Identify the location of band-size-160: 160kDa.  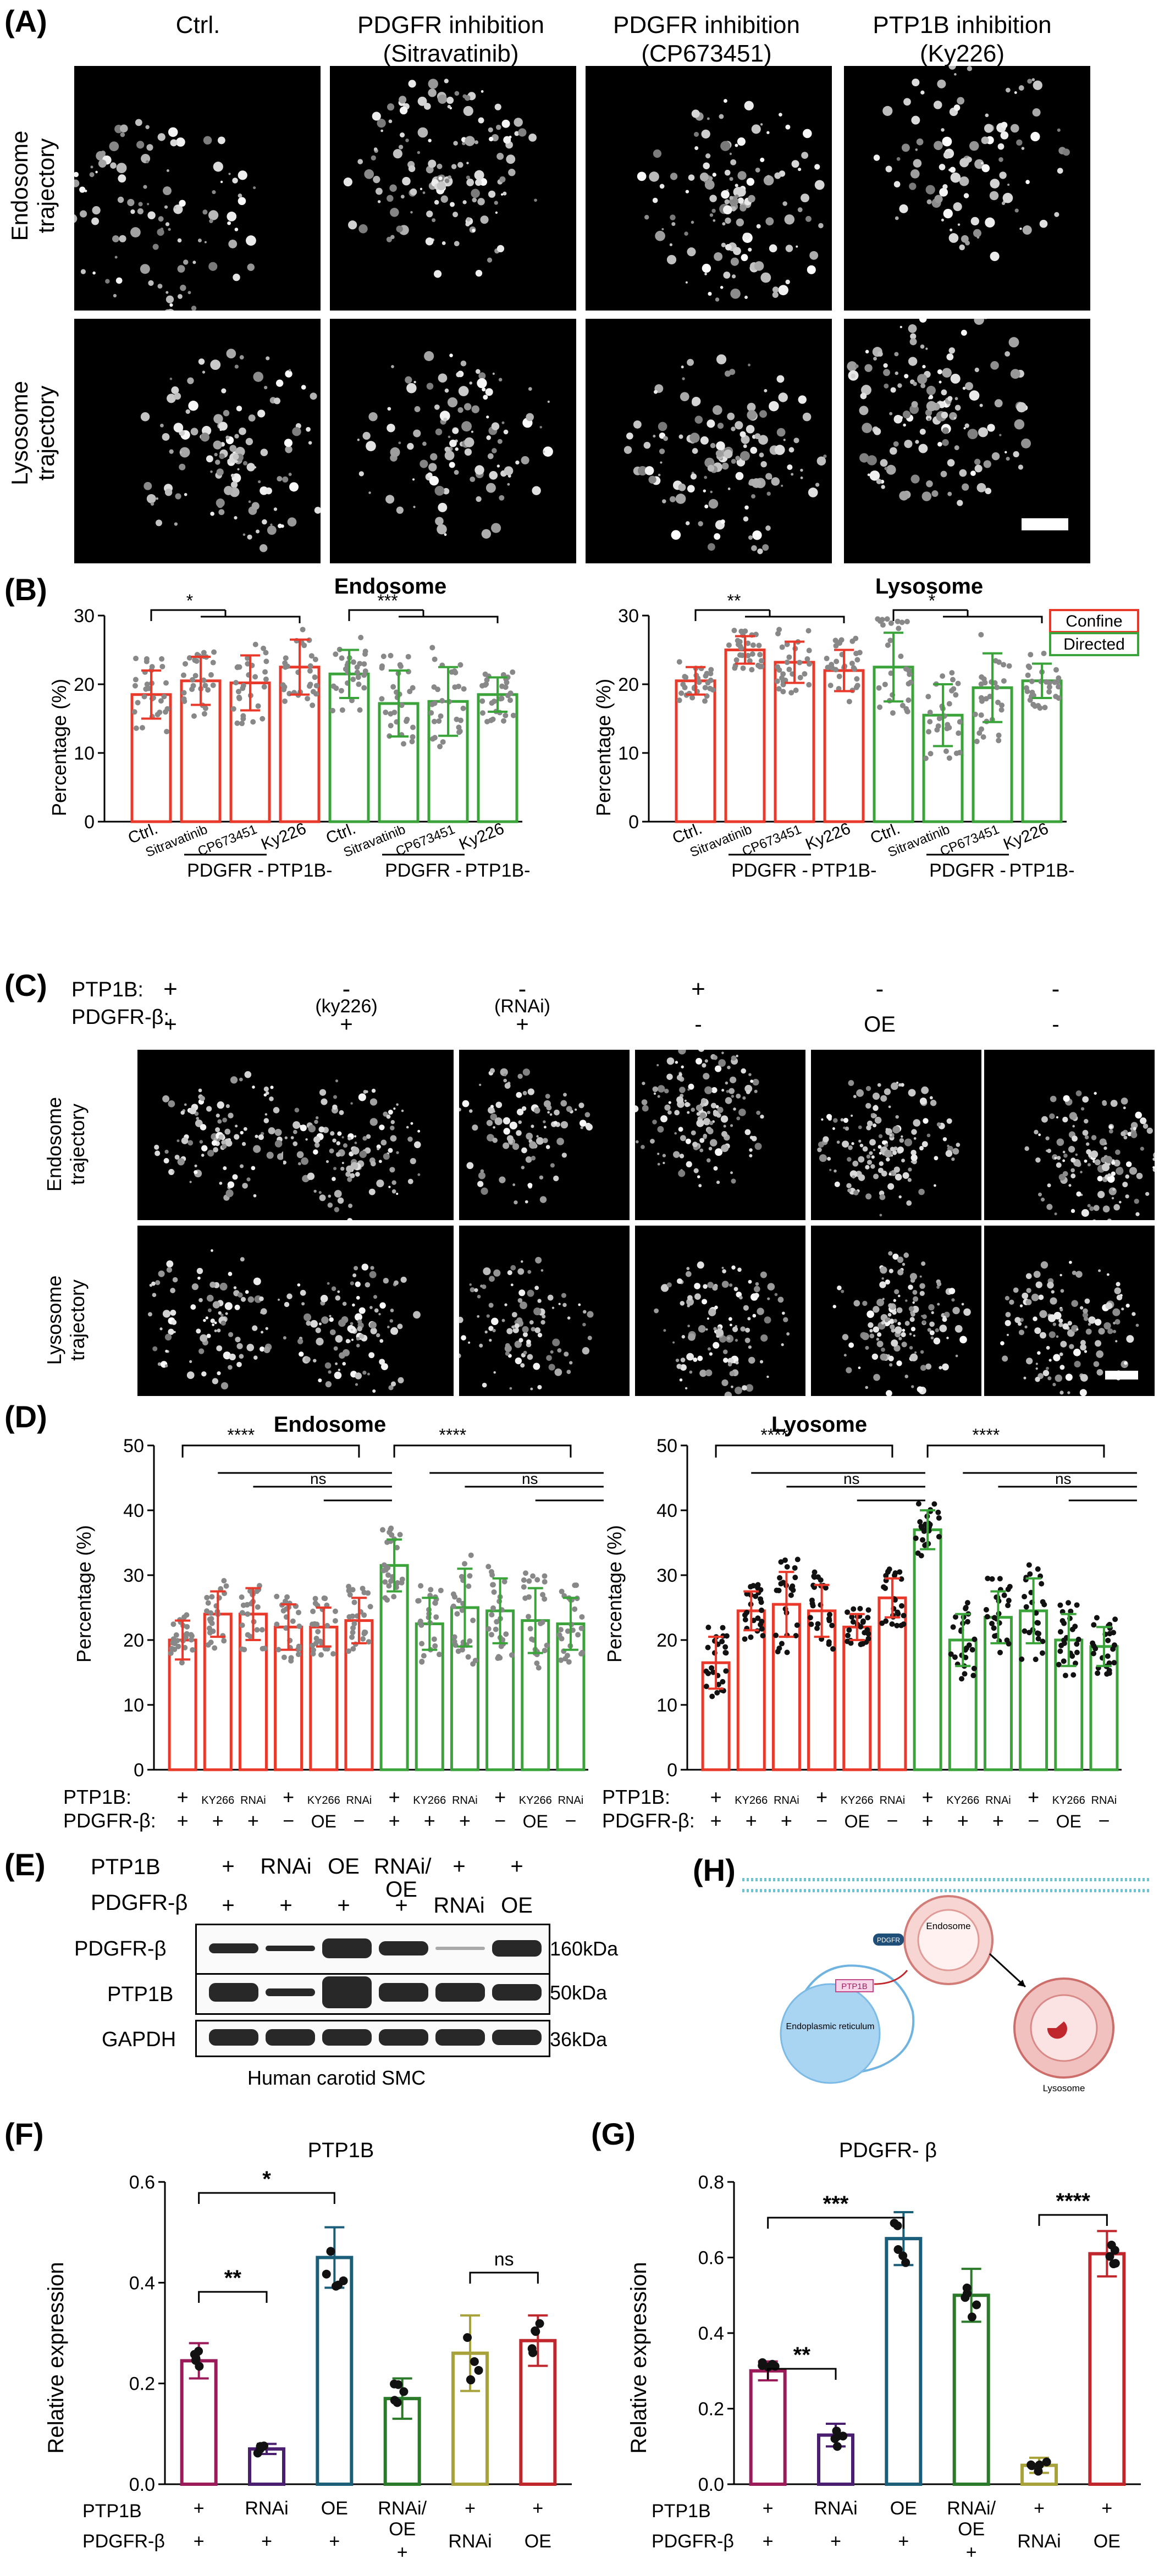
(584, 1948).